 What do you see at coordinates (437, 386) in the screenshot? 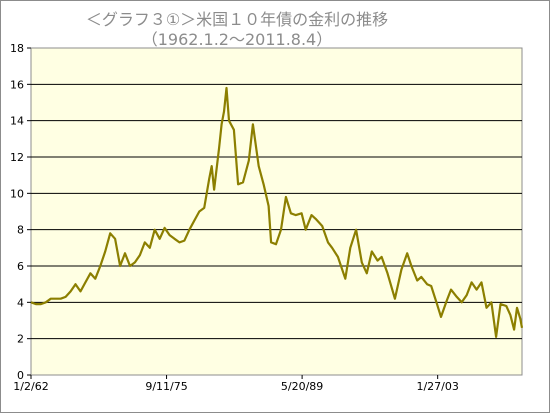
I see `x-tick-label: 1/27/03` at bounding box center [437, 386].